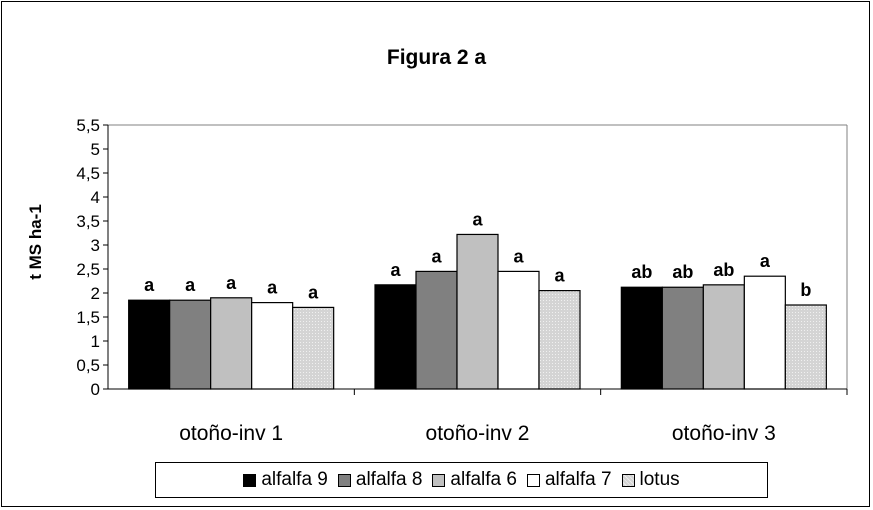  What do you see at coordinates (88, 317) in the screenshot?
I see `y-tick-label: 1,5` at bounding box center [88, 317].